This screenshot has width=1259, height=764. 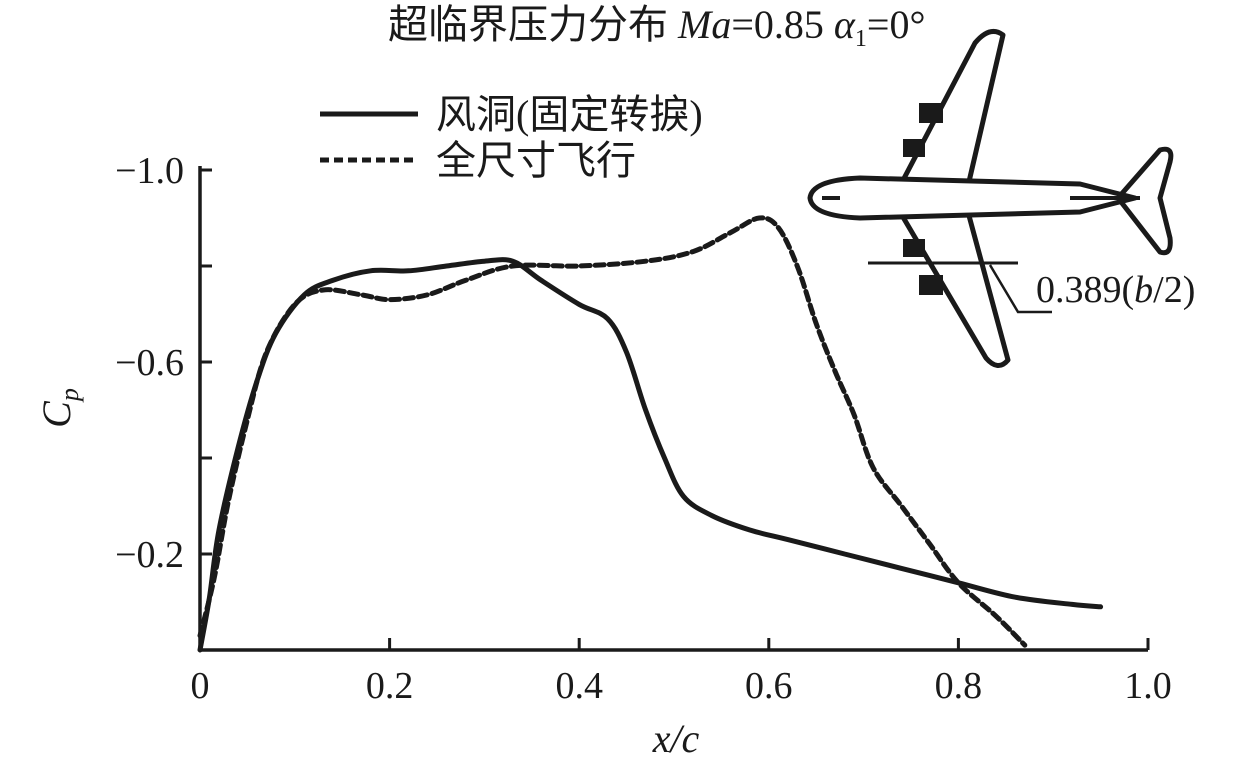 I want to click on y-tick-label: −1.0, so click(x=149, y=171).